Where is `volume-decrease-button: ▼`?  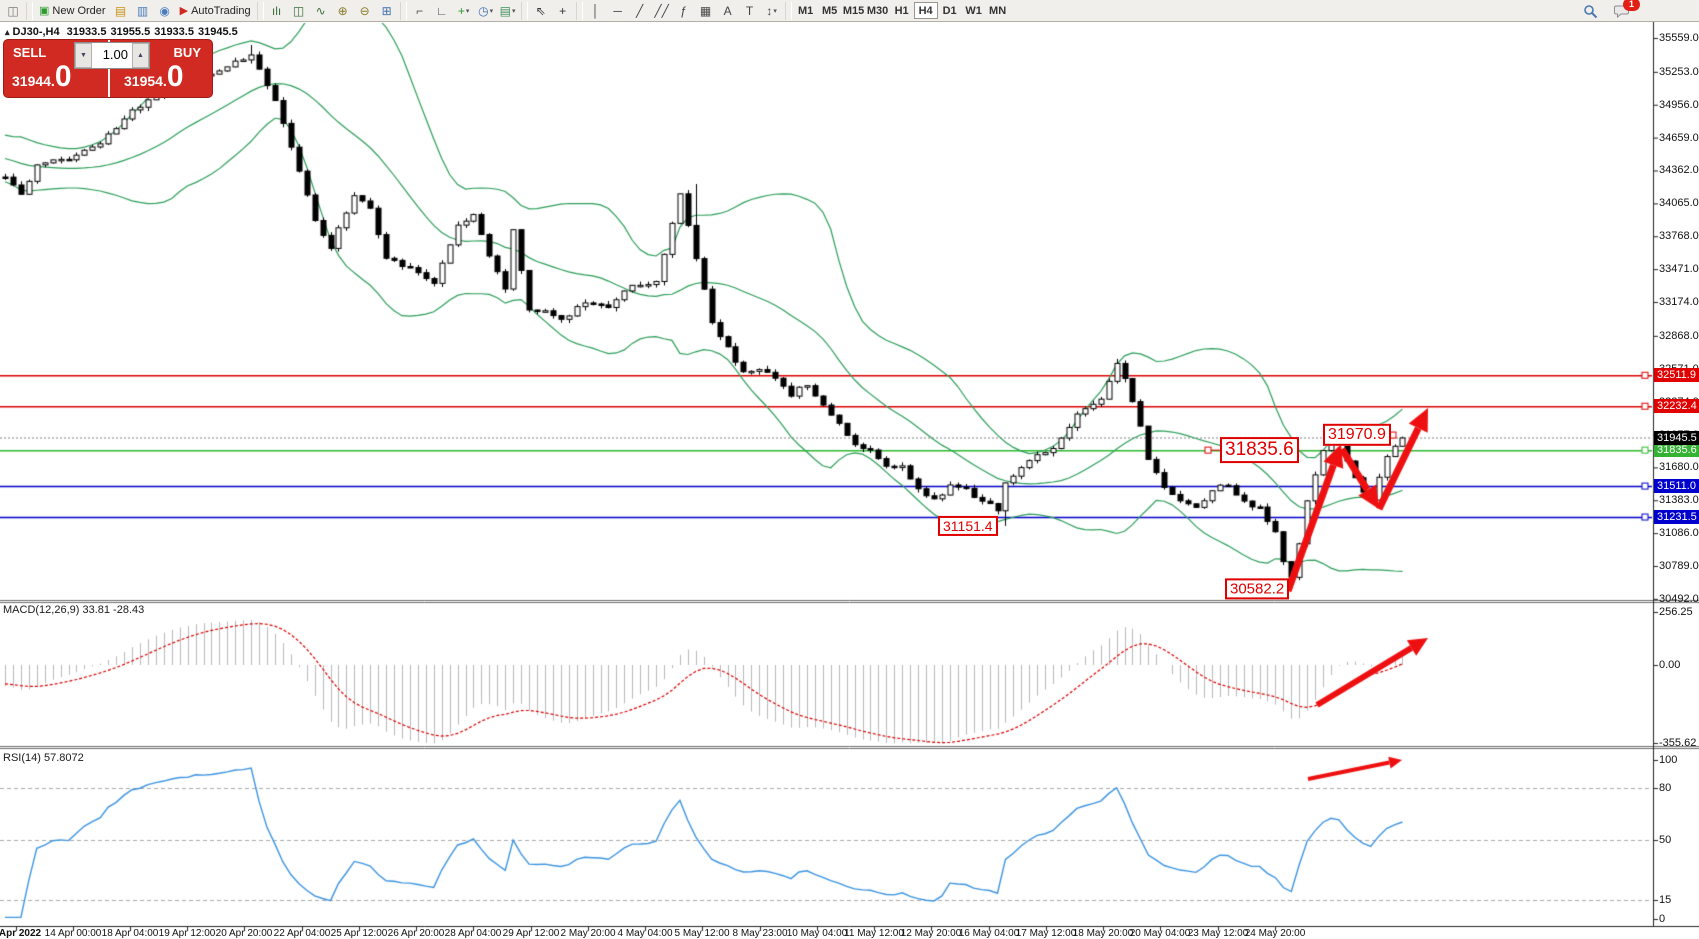 volume-decrease-button: ▼ is located at coordinates (83, 55).